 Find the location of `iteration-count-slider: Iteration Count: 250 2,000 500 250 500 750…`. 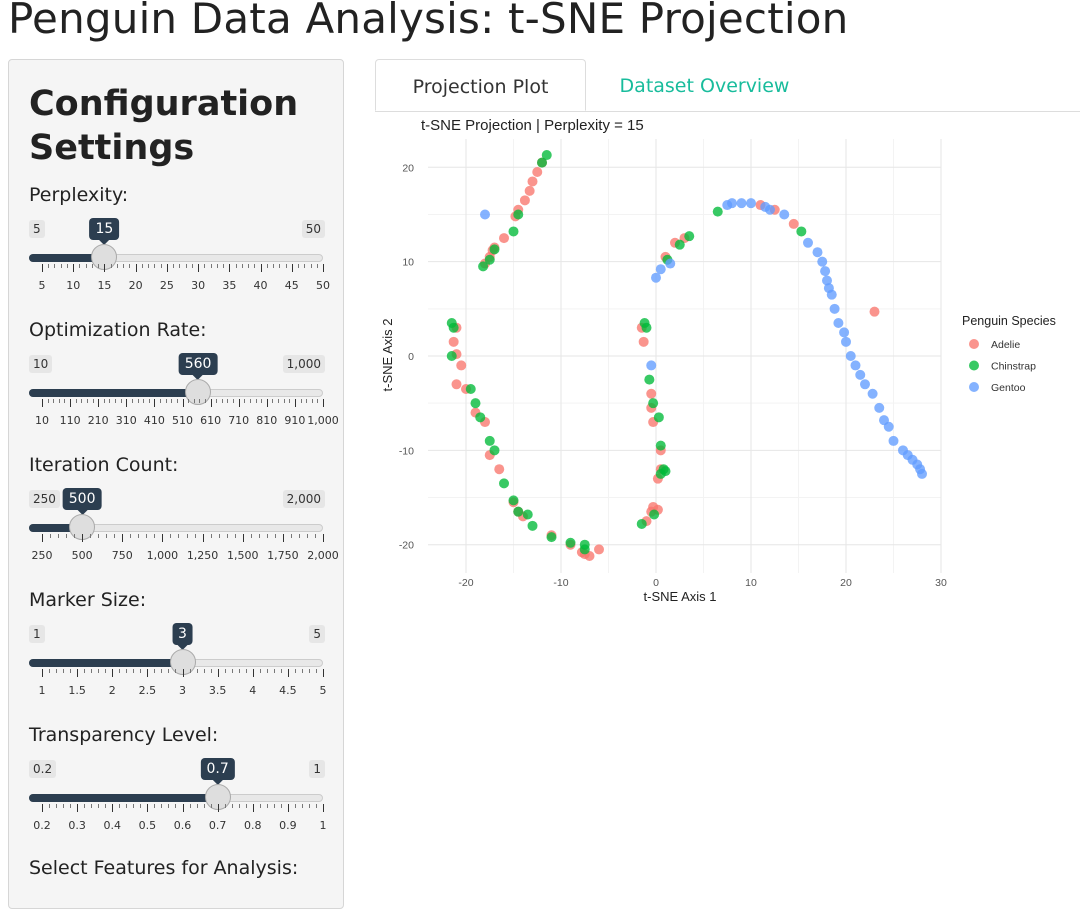

iteration-count-slider: Iteration Count: 250 2,000 500 250 500 750… is located at coordinates (184, 519).